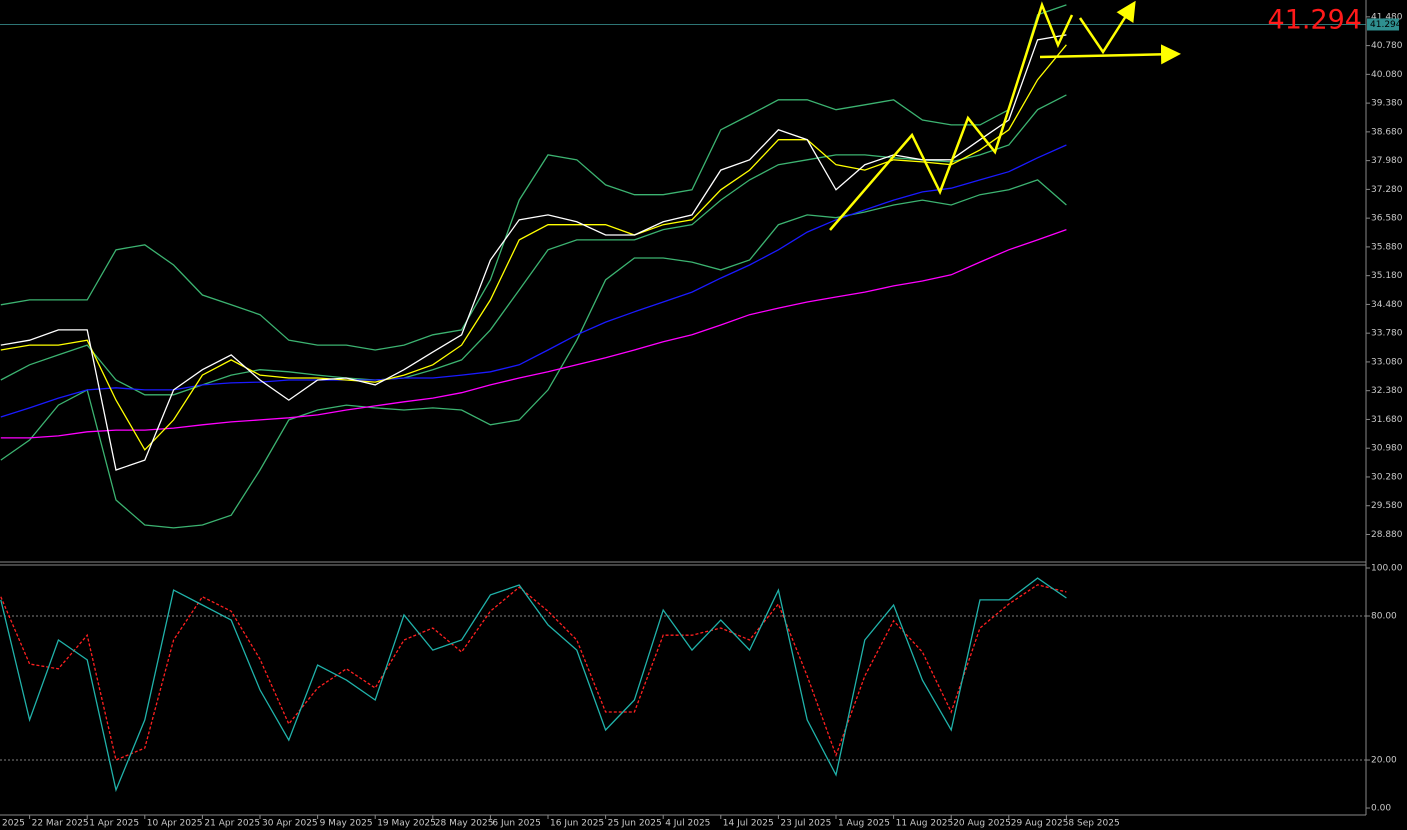 The width and height of the screenshot is (1407, 830). I want to click on y-tick-label: 38.680, so click(1387, 132).